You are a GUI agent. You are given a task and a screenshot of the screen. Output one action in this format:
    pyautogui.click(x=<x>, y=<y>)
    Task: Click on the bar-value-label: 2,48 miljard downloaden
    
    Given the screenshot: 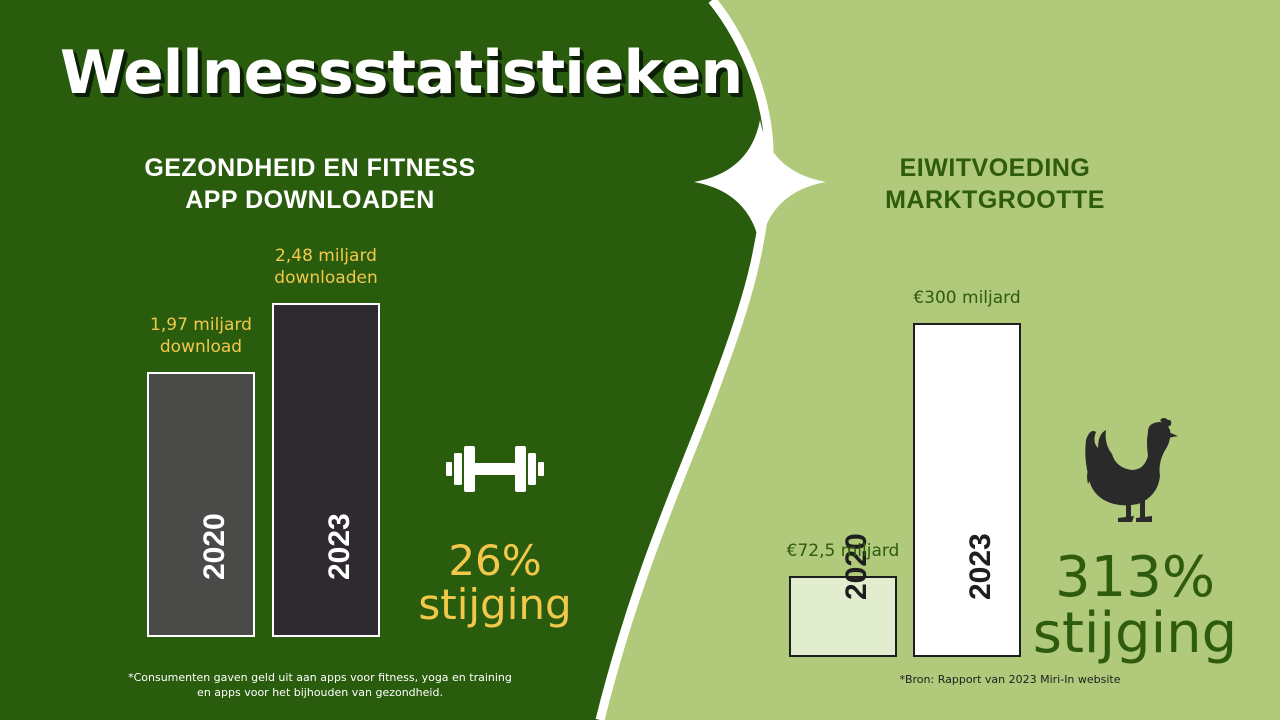 What is the action you would take?
    pyautogui.click(x=326, y=267)
    